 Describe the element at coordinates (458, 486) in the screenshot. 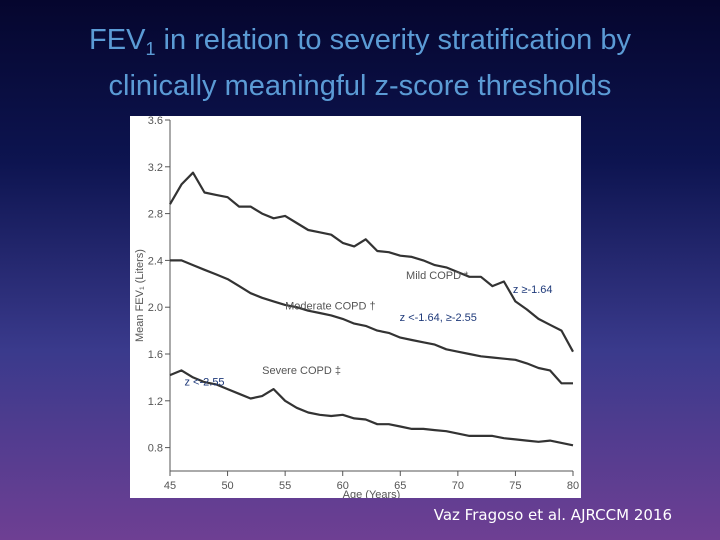

I see `x-tick-label: 70` at that location.